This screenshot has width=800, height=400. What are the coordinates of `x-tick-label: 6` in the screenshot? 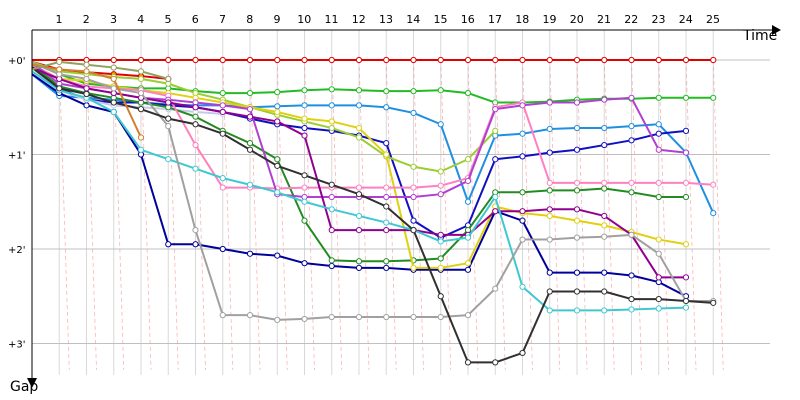 It's located at (195, 19).